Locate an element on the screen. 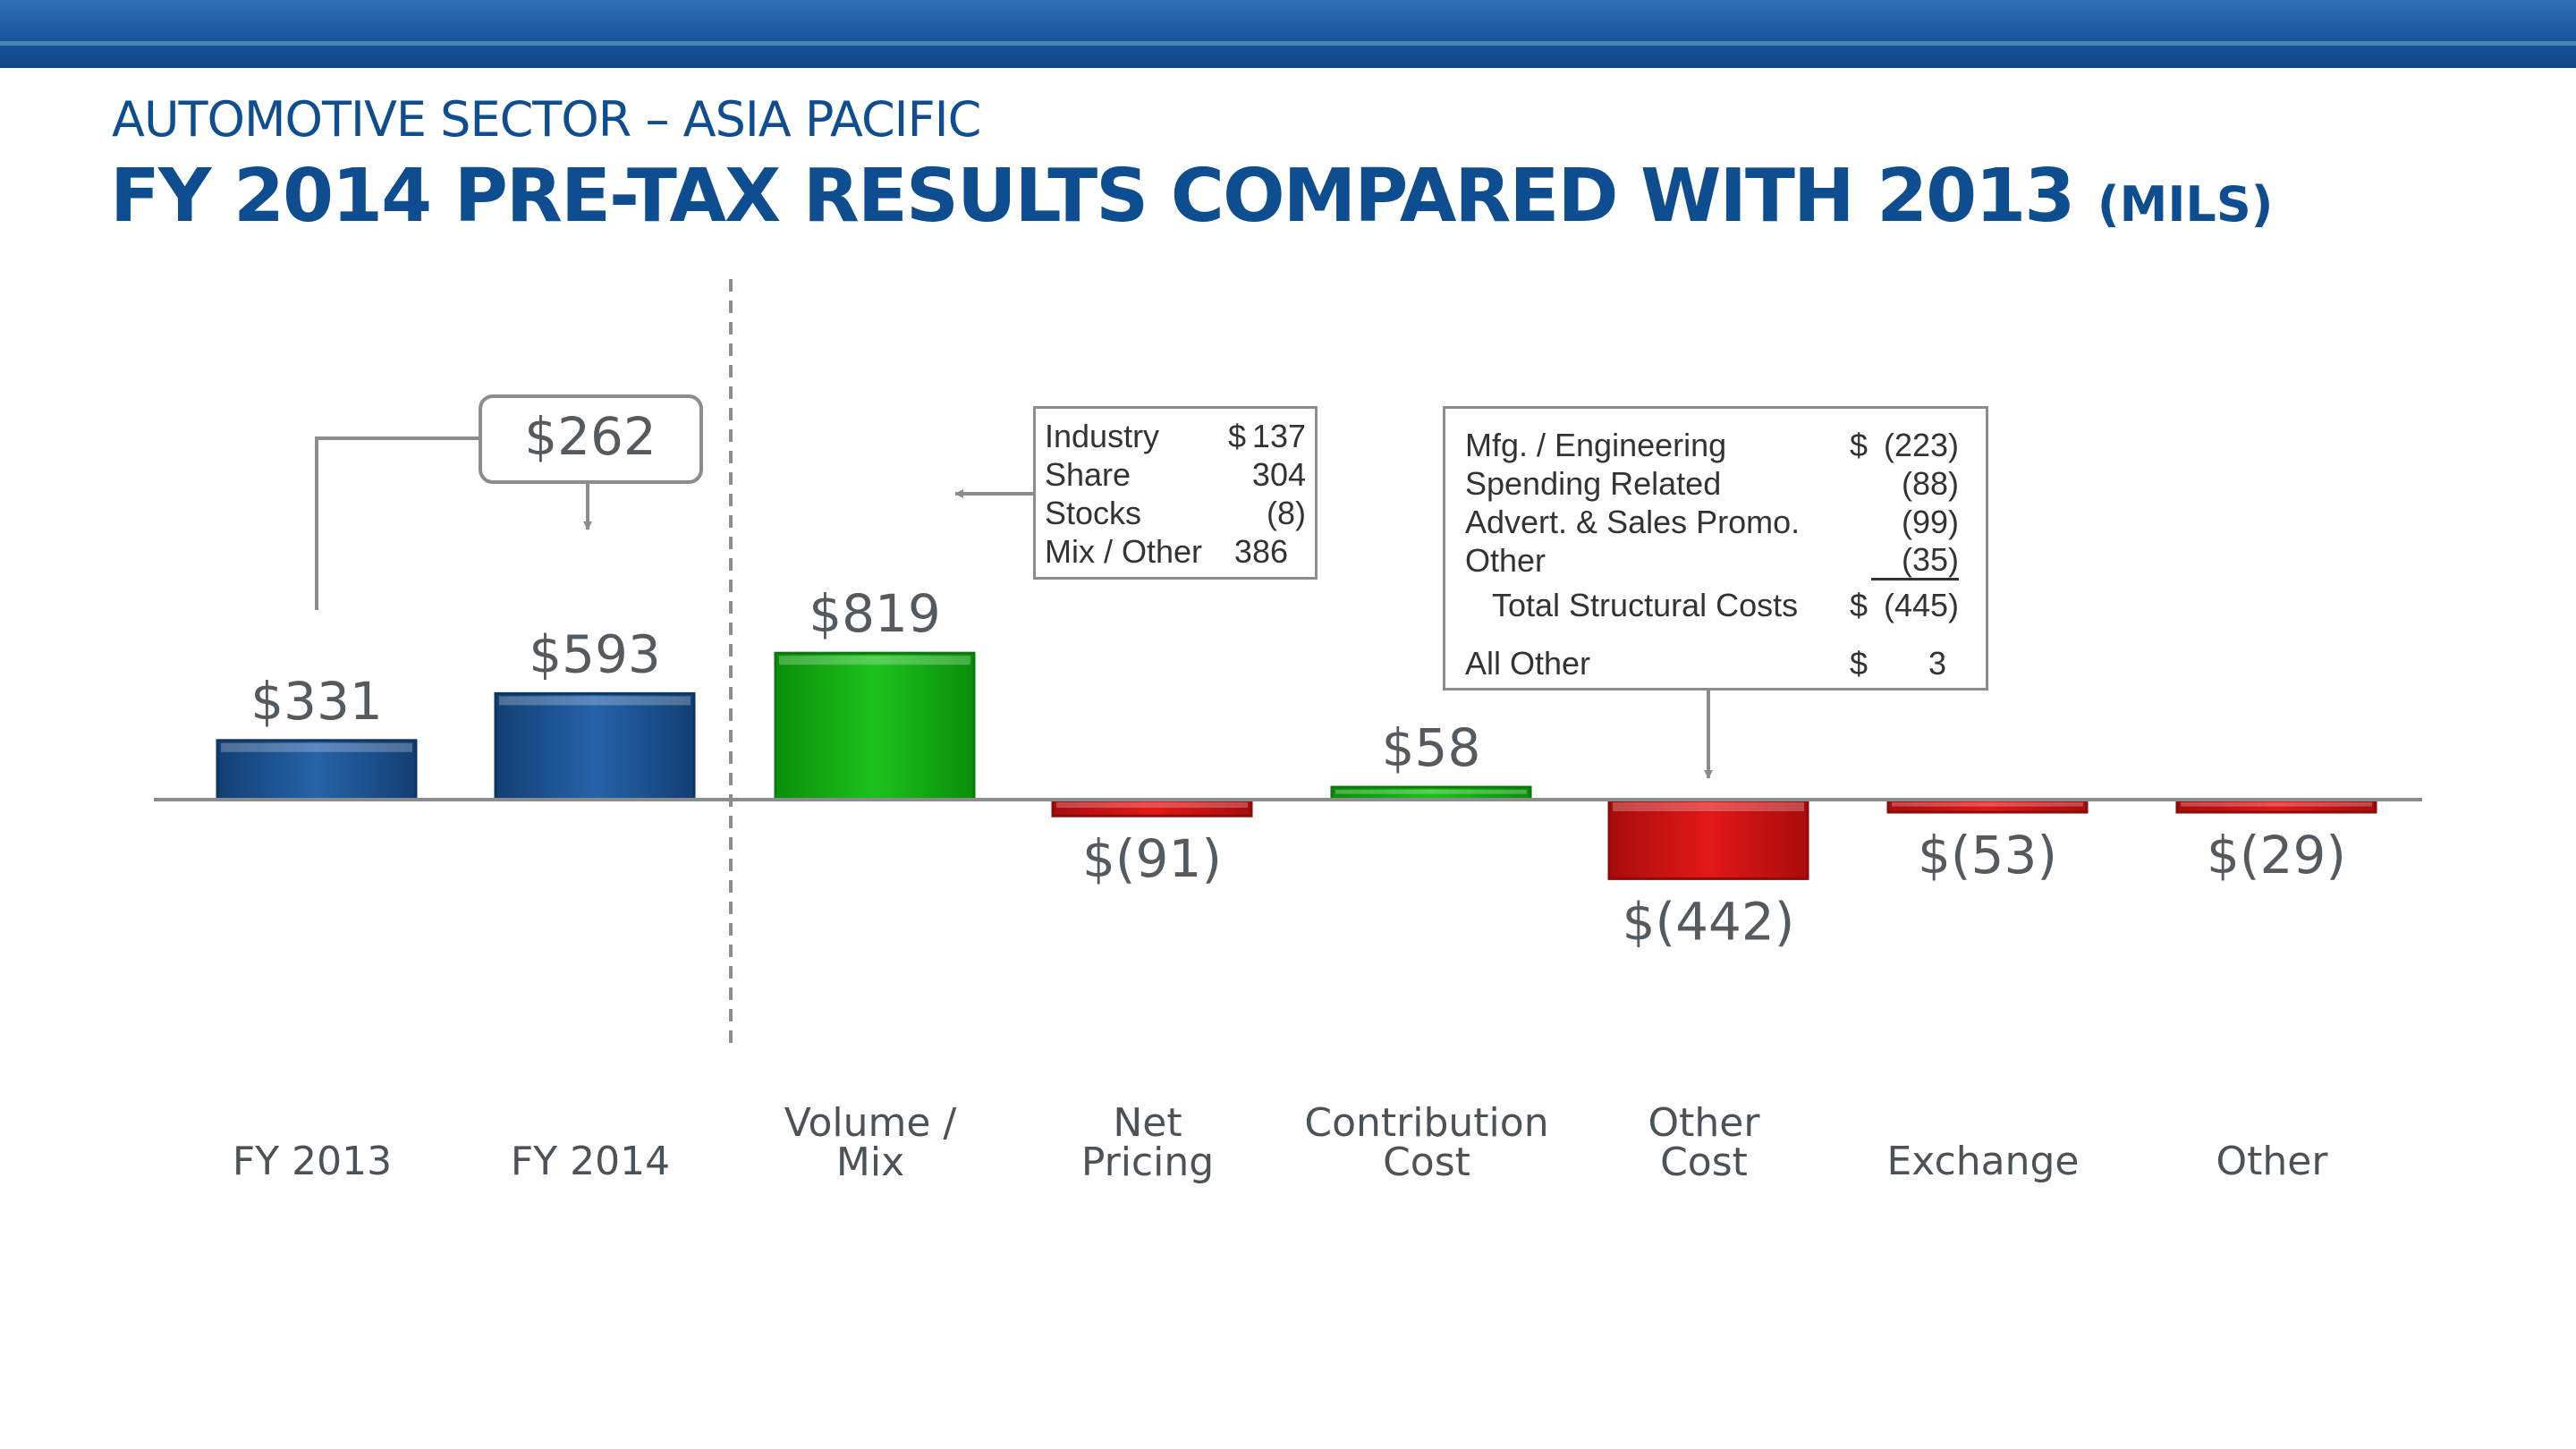  breakdown-label: Share is located at coordinates (1088, 474).